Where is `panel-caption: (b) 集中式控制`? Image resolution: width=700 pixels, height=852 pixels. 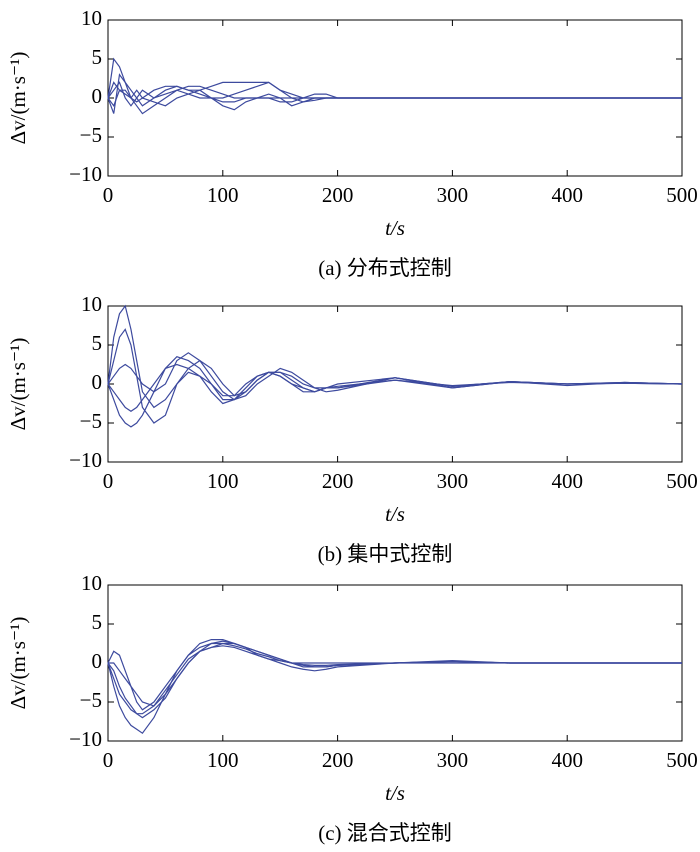 panel-caption: (b) 集中式控制 is located at coordinates (385, 554).